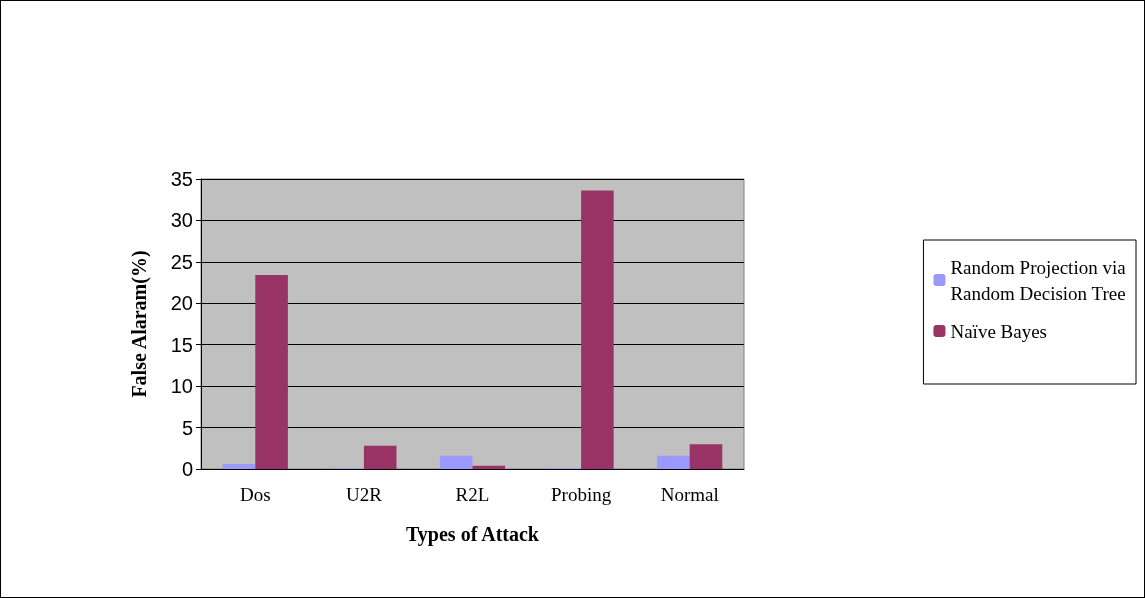 The height and width of the screenshot is (598, 1145). What do you see at coordinates (473, 534) in the screenshot?
I see `x-axis-title: Types of Attack` at bounding box center [473, 534].